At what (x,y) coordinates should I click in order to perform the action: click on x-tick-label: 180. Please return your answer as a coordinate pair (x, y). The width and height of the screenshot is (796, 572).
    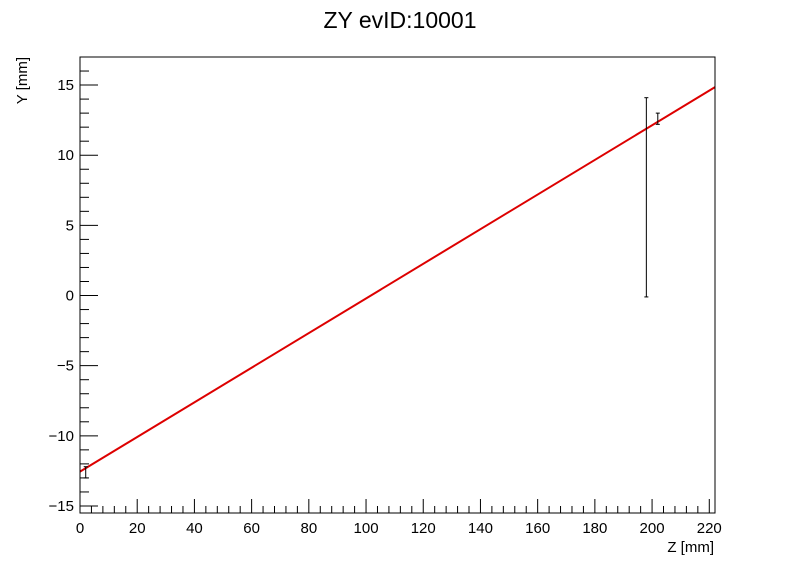
    Looking at the image, I should click on (594, 528).